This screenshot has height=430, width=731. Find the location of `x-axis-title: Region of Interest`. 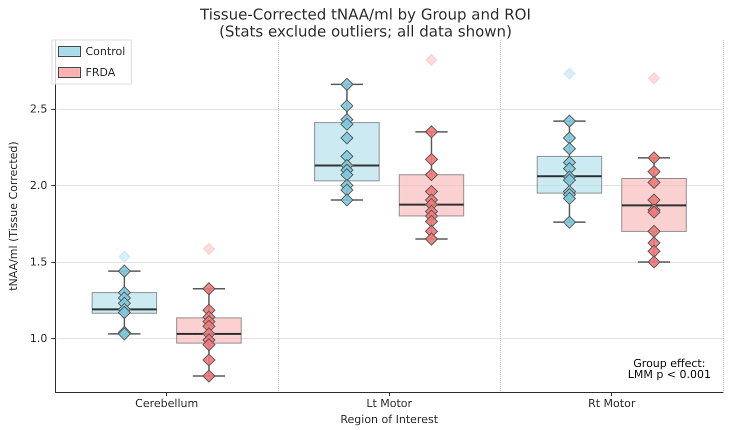

x-axis-title: Region of Interest is located at coordinates (389, 419).